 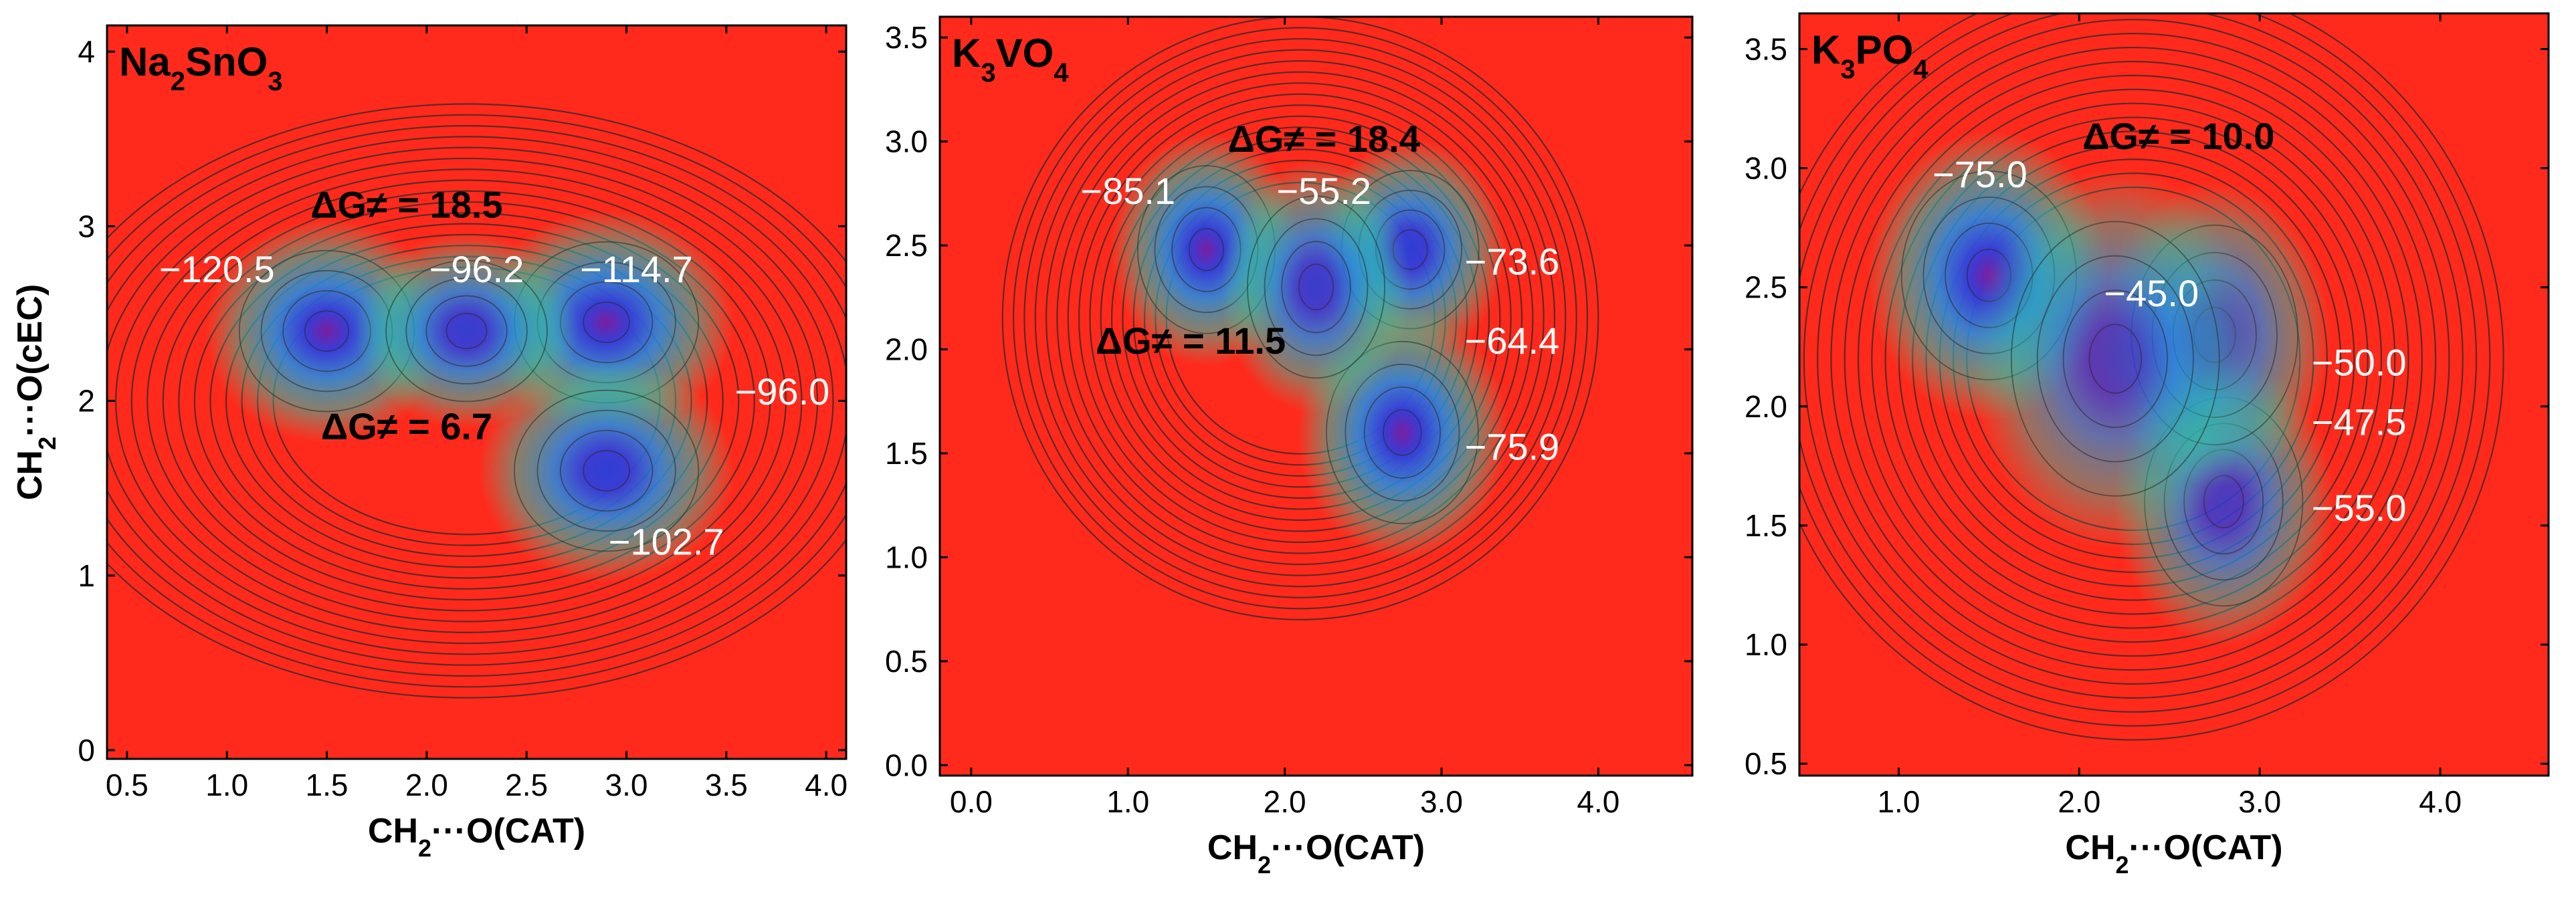 What do you see at coordinates (86, 575) in the screenshot?
I see `y-tick-label: 1` at bounding box center [86, 575].